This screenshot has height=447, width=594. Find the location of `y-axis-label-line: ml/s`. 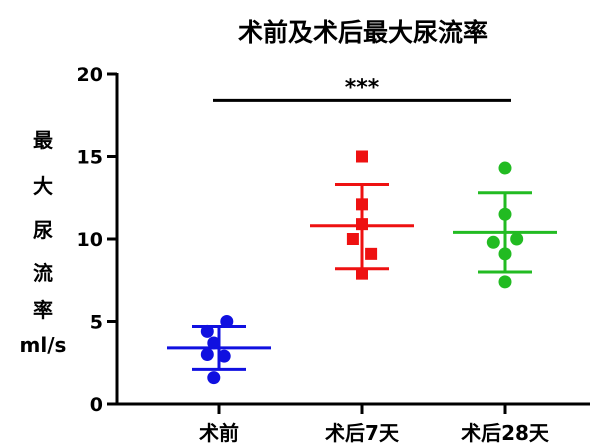

y-axis-label-line: ml/s is located at coordinates (43, 345).